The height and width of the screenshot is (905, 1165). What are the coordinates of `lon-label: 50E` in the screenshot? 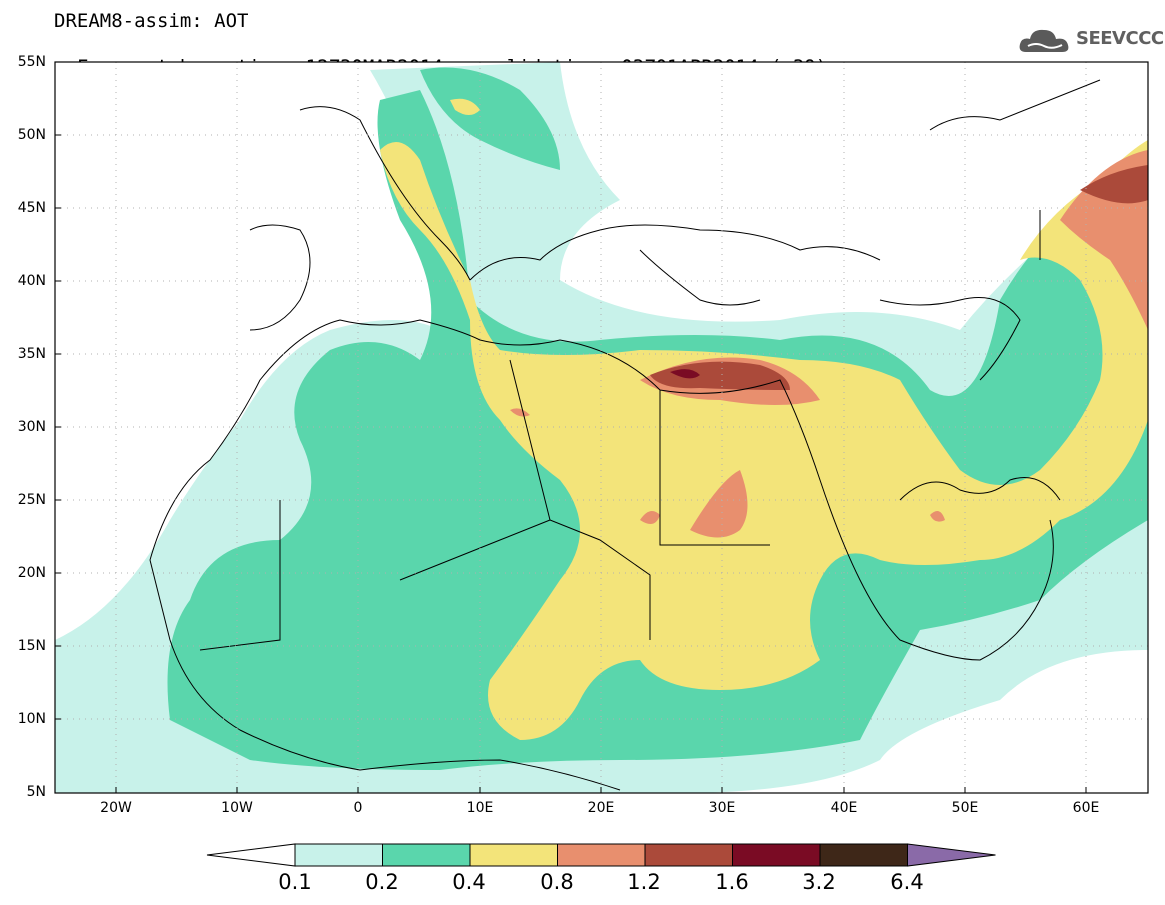 It's located at (965, 808).